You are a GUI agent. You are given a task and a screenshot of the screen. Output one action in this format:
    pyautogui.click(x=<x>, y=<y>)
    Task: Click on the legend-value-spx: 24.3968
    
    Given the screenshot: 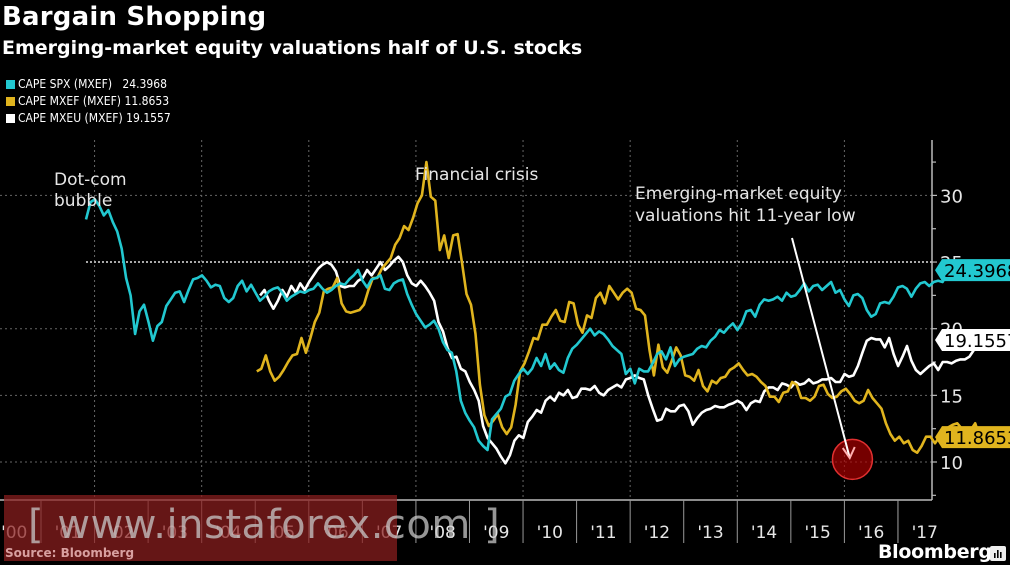 What is the action you would take?
    pyautogui.click(x=144, y=84)
    